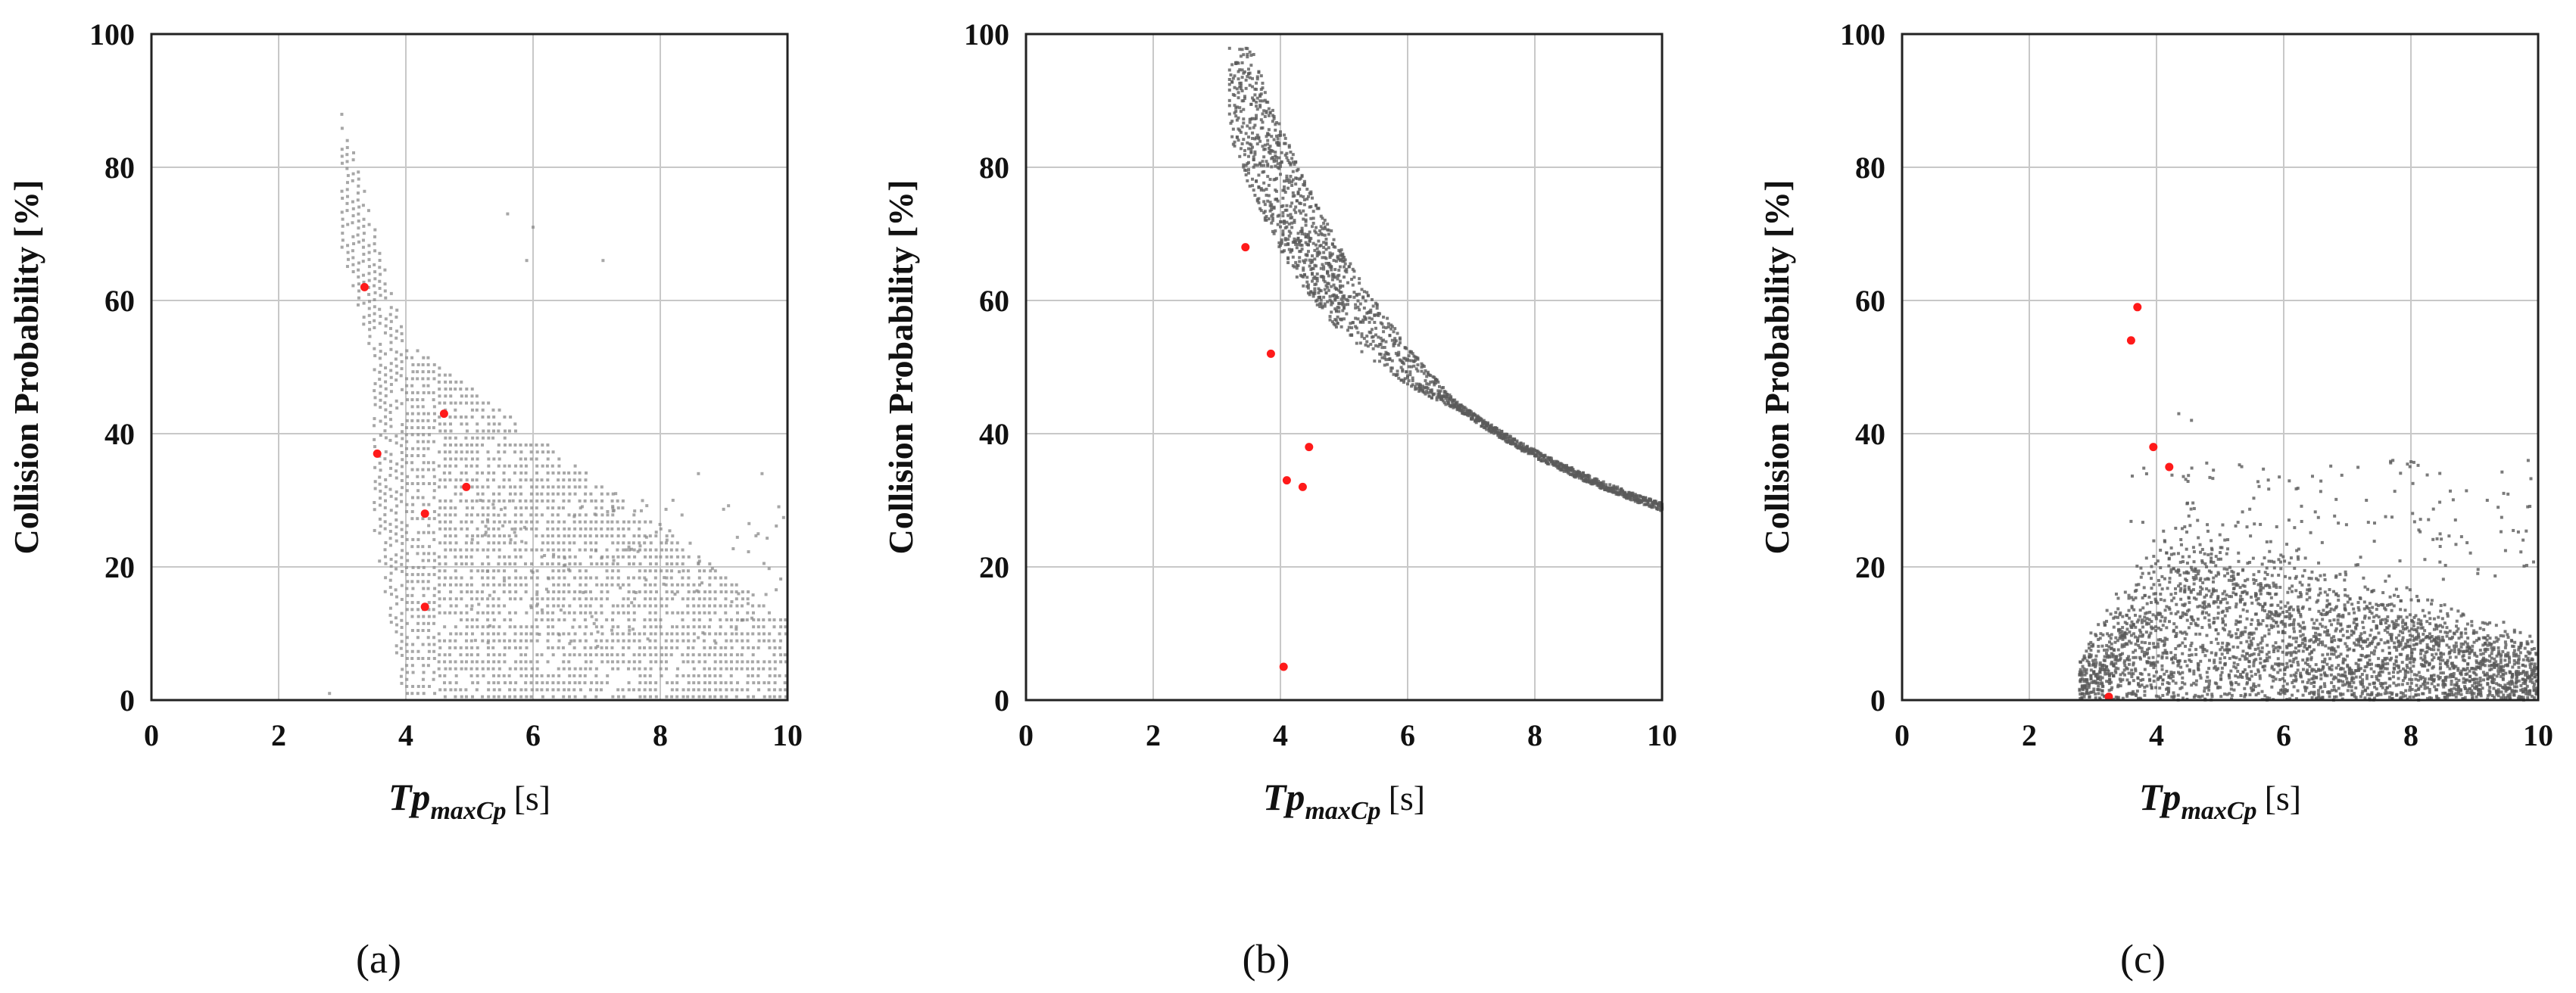  I want to click on y-tick-label: 20, so click(994, 567).